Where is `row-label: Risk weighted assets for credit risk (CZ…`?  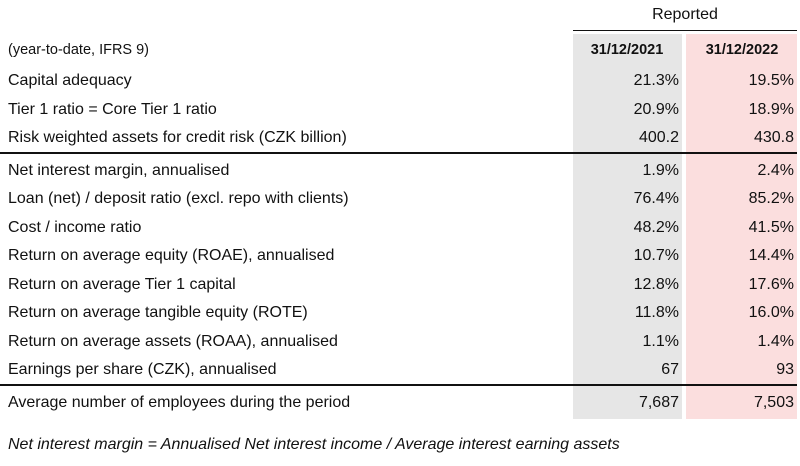 row-label: Risk weighted assets for credit risk (CZ… is located at coordinates (177, 137).